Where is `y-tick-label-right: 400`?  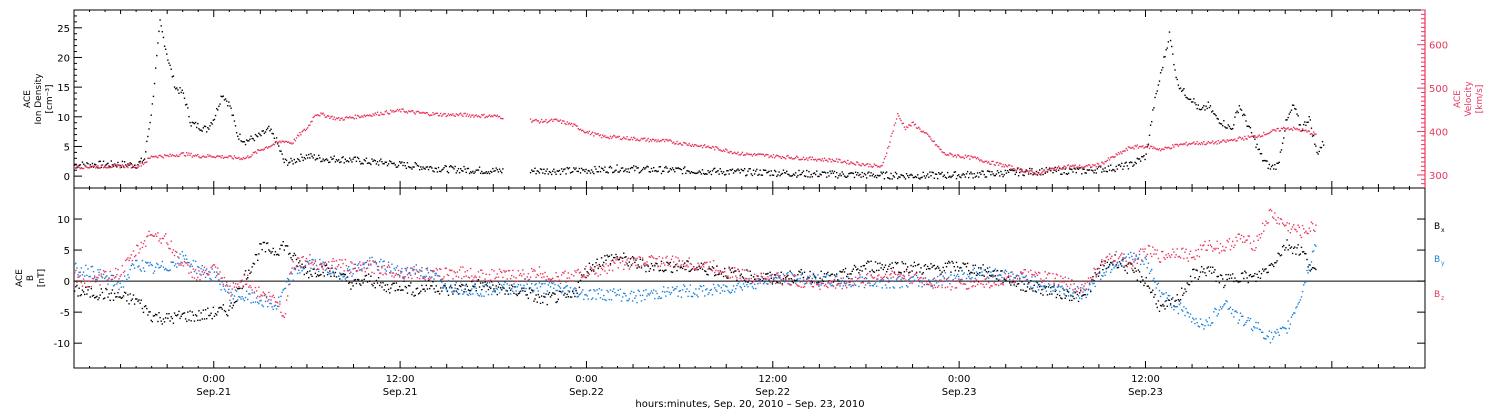 y-tick-label-right: 400 is located at coordinates (1438, 133).